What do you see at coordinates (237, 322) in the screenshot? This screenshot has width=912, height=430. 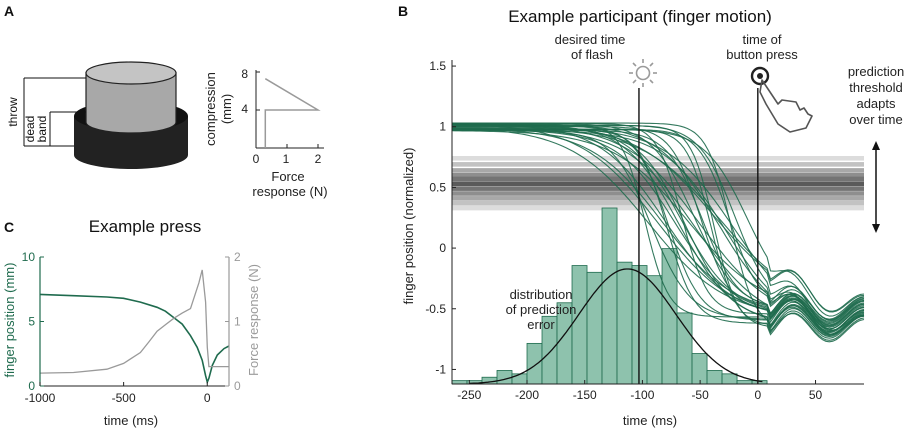 I see `panel-c-y2tick-label: 1` at bounding box center [237, 322].